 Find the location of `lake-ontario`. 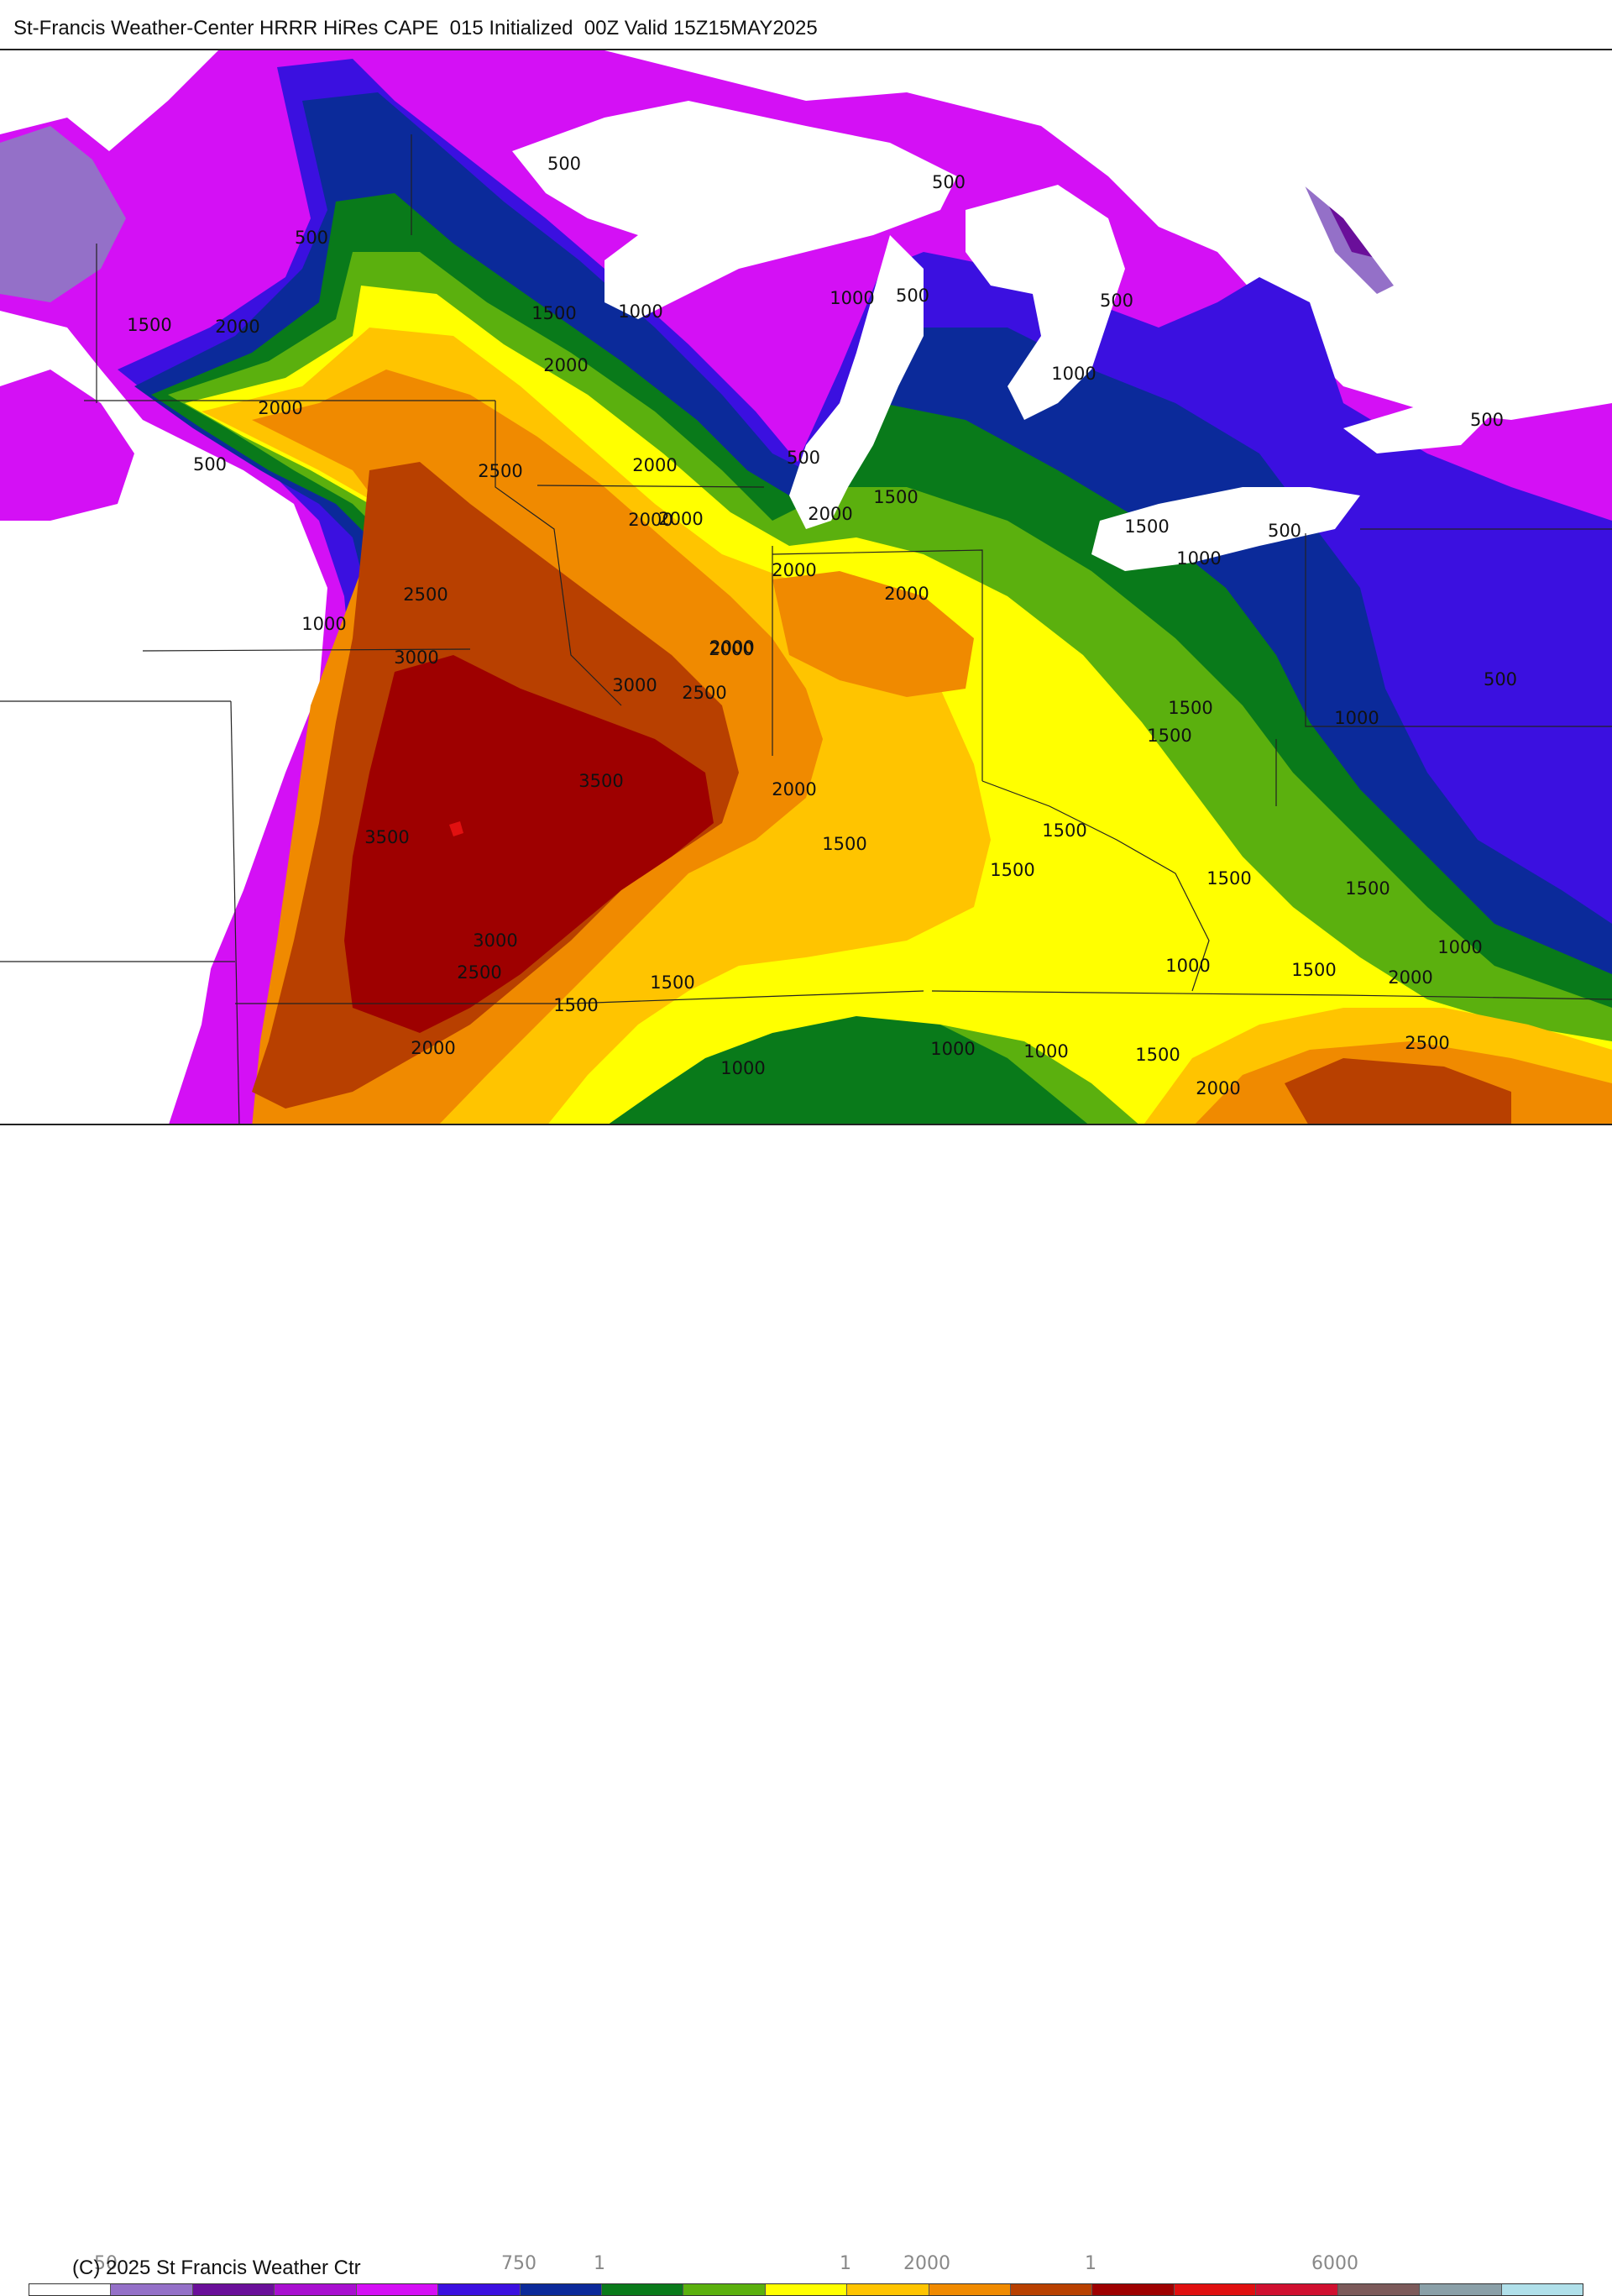

lake-ontario is located at coordinates (1418, 428).